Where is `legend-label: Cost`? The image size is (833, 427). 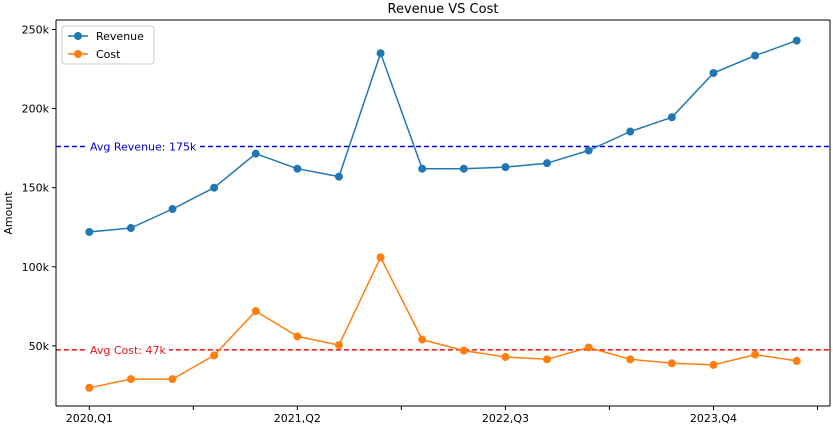
legend-label: Cost is located at coordinates (108, 54).